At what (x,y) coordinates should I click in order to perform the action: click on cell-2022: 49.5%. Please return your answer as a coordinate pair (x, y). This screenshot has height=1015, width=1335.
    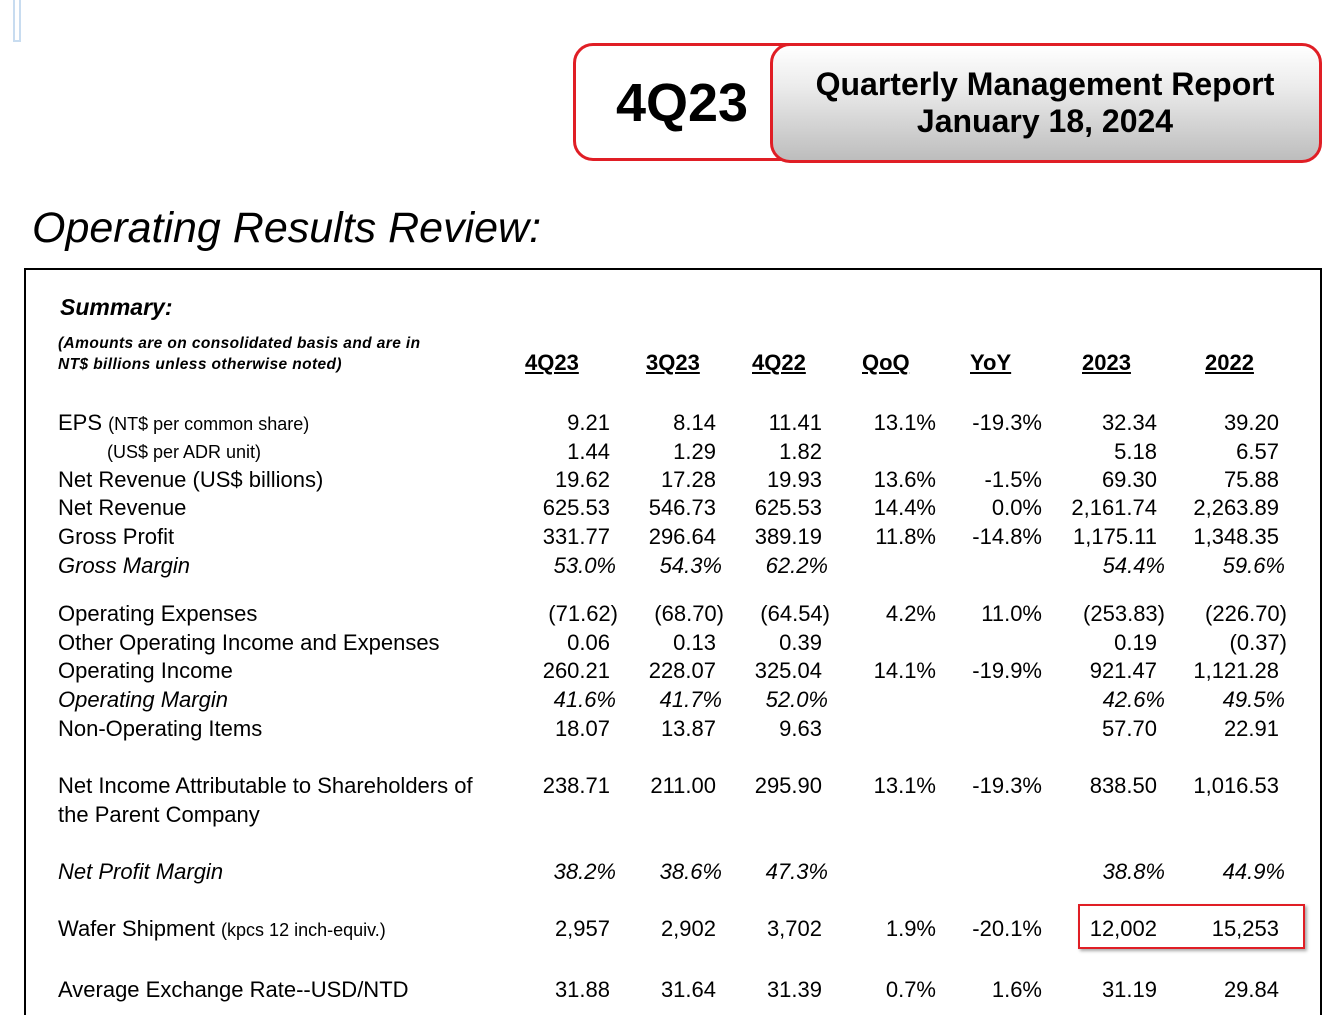
    Looking at the image, I should click on (1253, 699).